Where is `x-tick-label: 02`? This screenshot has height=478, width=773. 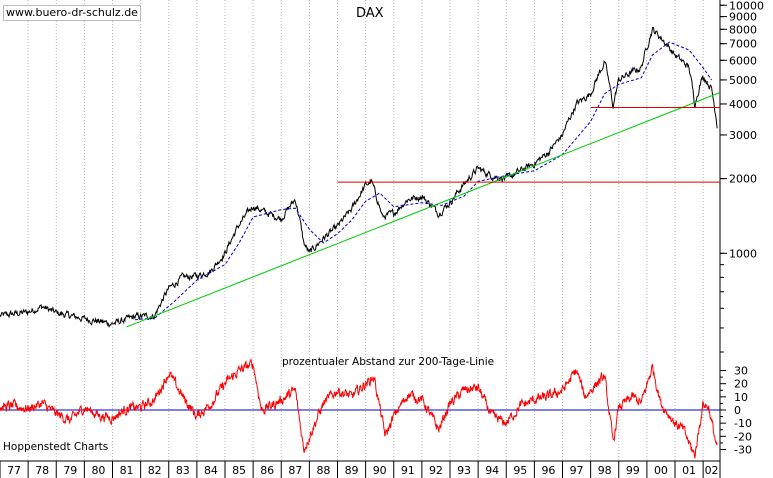 x-tick-label: 02 is located at coordinates (712, 470).